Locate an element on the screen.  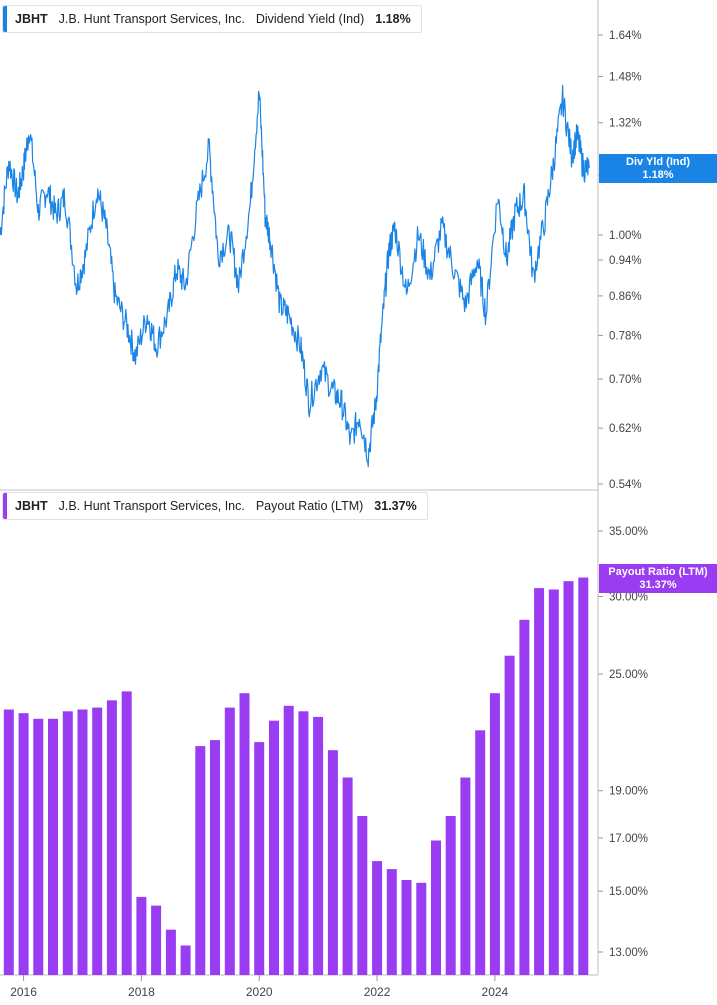
payout-tag-value: 31.37% is located at coordinates (658, 585).